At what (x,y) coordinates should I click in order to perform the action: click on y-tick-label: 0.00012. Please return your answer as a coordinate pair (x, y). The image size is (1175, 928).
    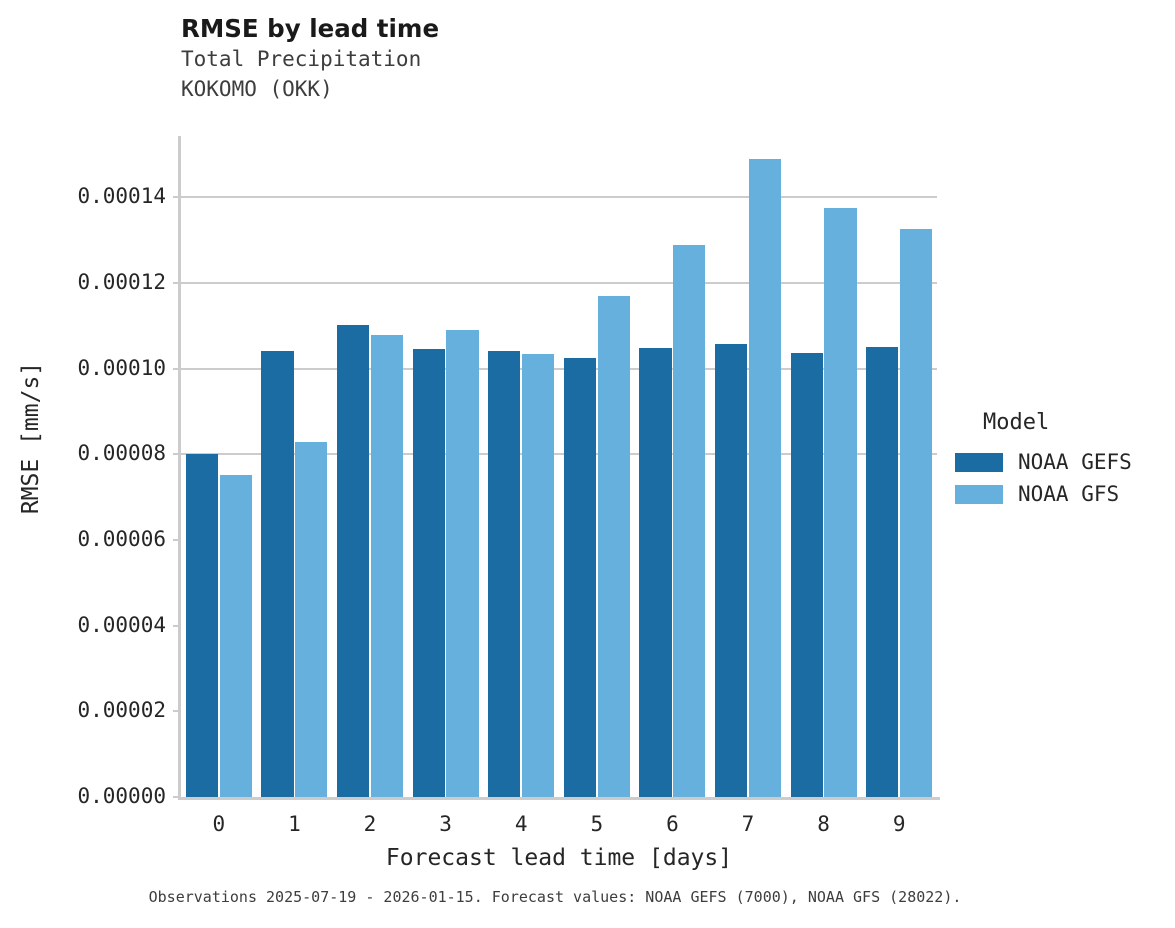
    Looking at the image, I should click on (121, 282).